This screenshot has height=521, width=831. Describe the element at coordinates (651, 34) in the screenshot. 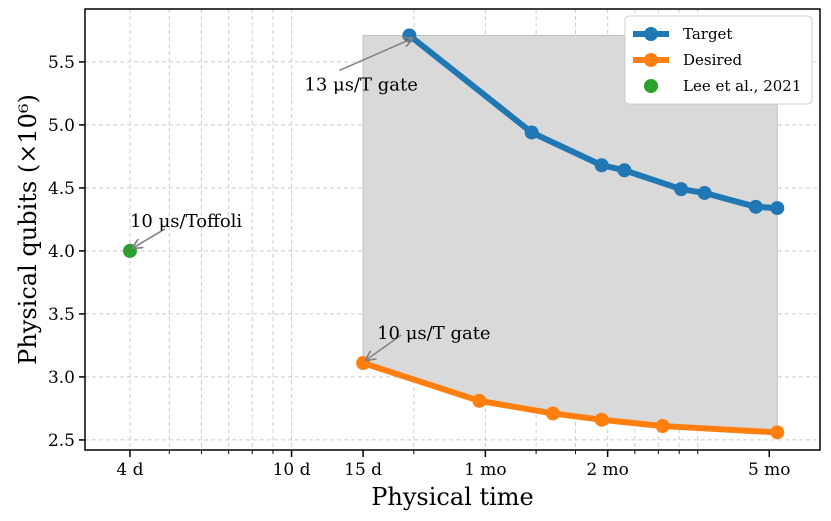

I see `legend-marker-target` at that location.